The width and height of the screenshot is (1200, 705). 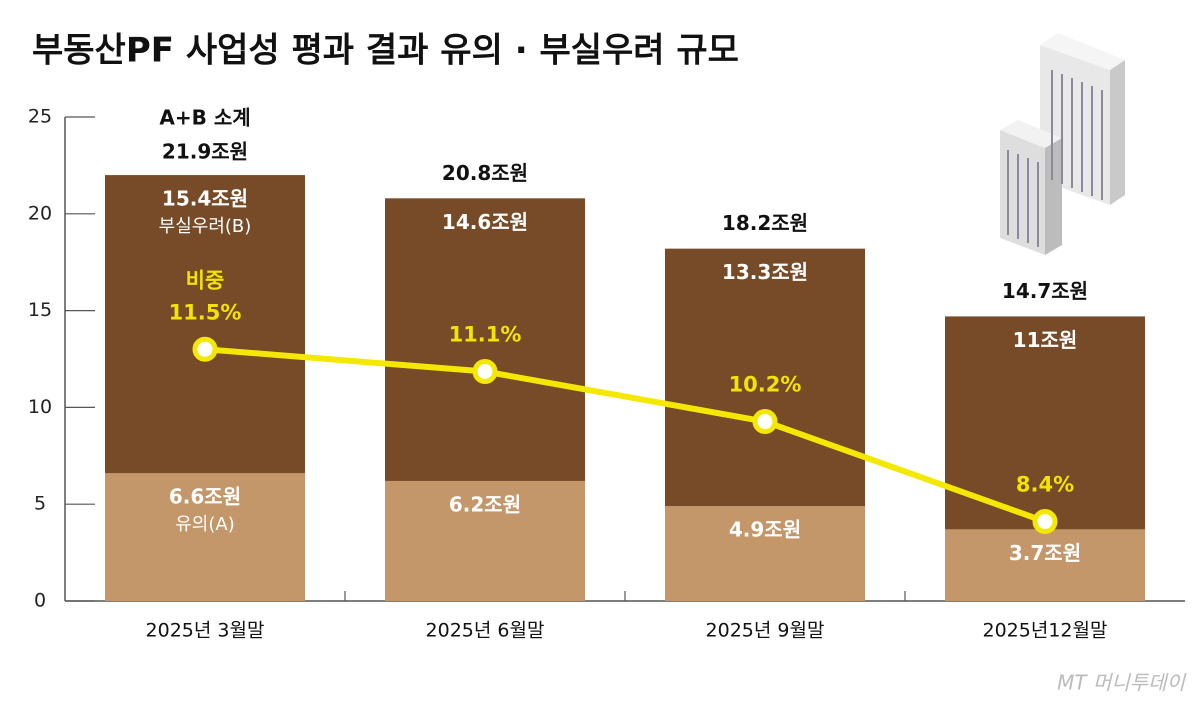 What do you see at coordinates (205, 152) in the screenshot?
I see `total-label: 21.9조원` at bounding box center [205, 152].